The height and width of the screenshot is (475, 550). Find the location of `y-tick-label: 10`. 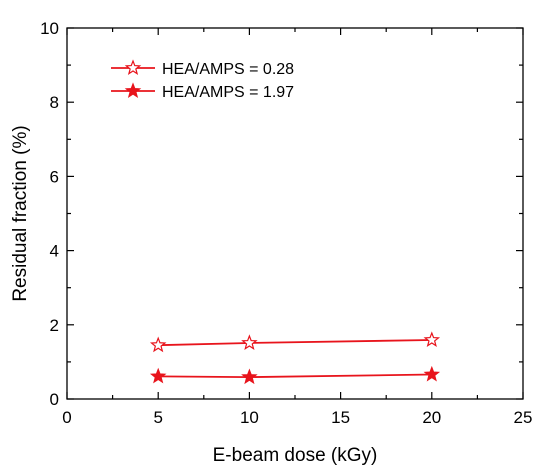

y-tick-label: 10 is located at coordinates (49, 28).